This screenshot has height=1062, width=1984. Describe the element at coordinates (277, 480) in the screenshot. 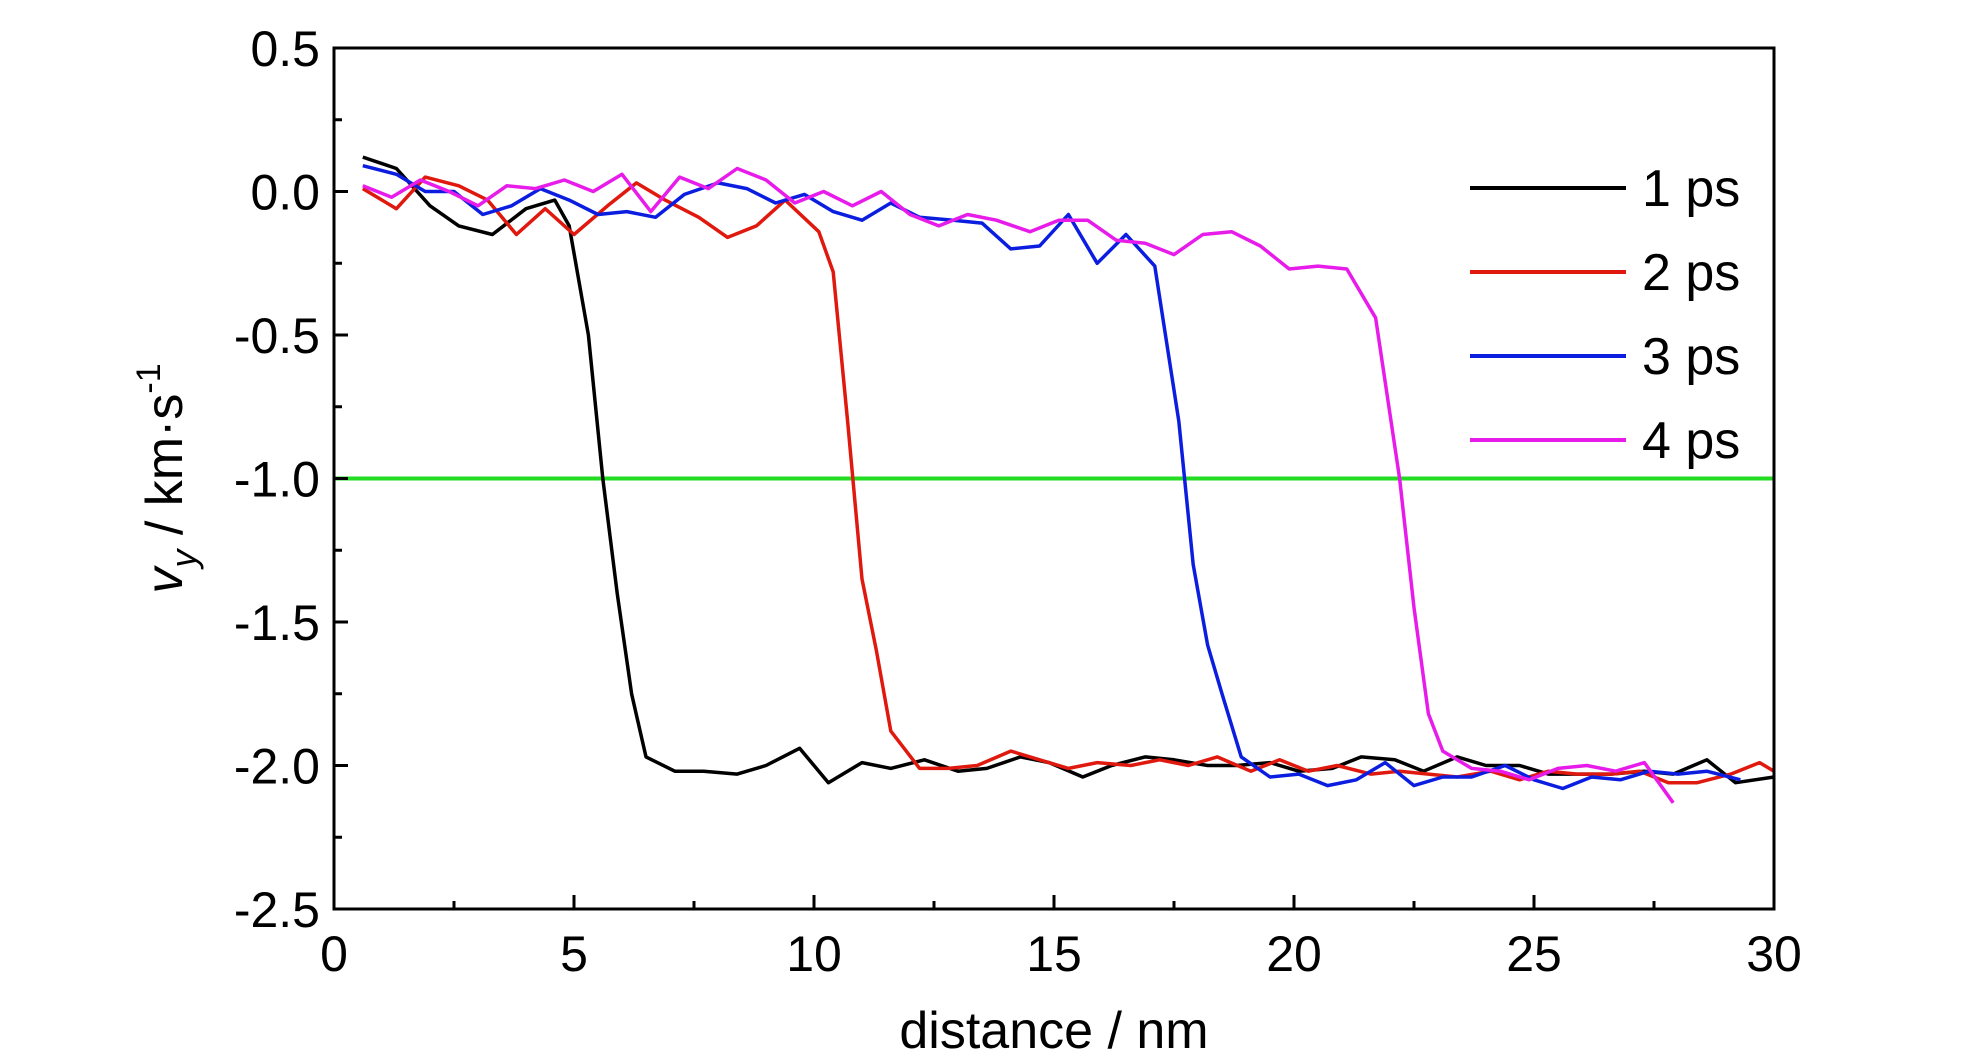

I see `y-tick-label: -1.0` at that location.